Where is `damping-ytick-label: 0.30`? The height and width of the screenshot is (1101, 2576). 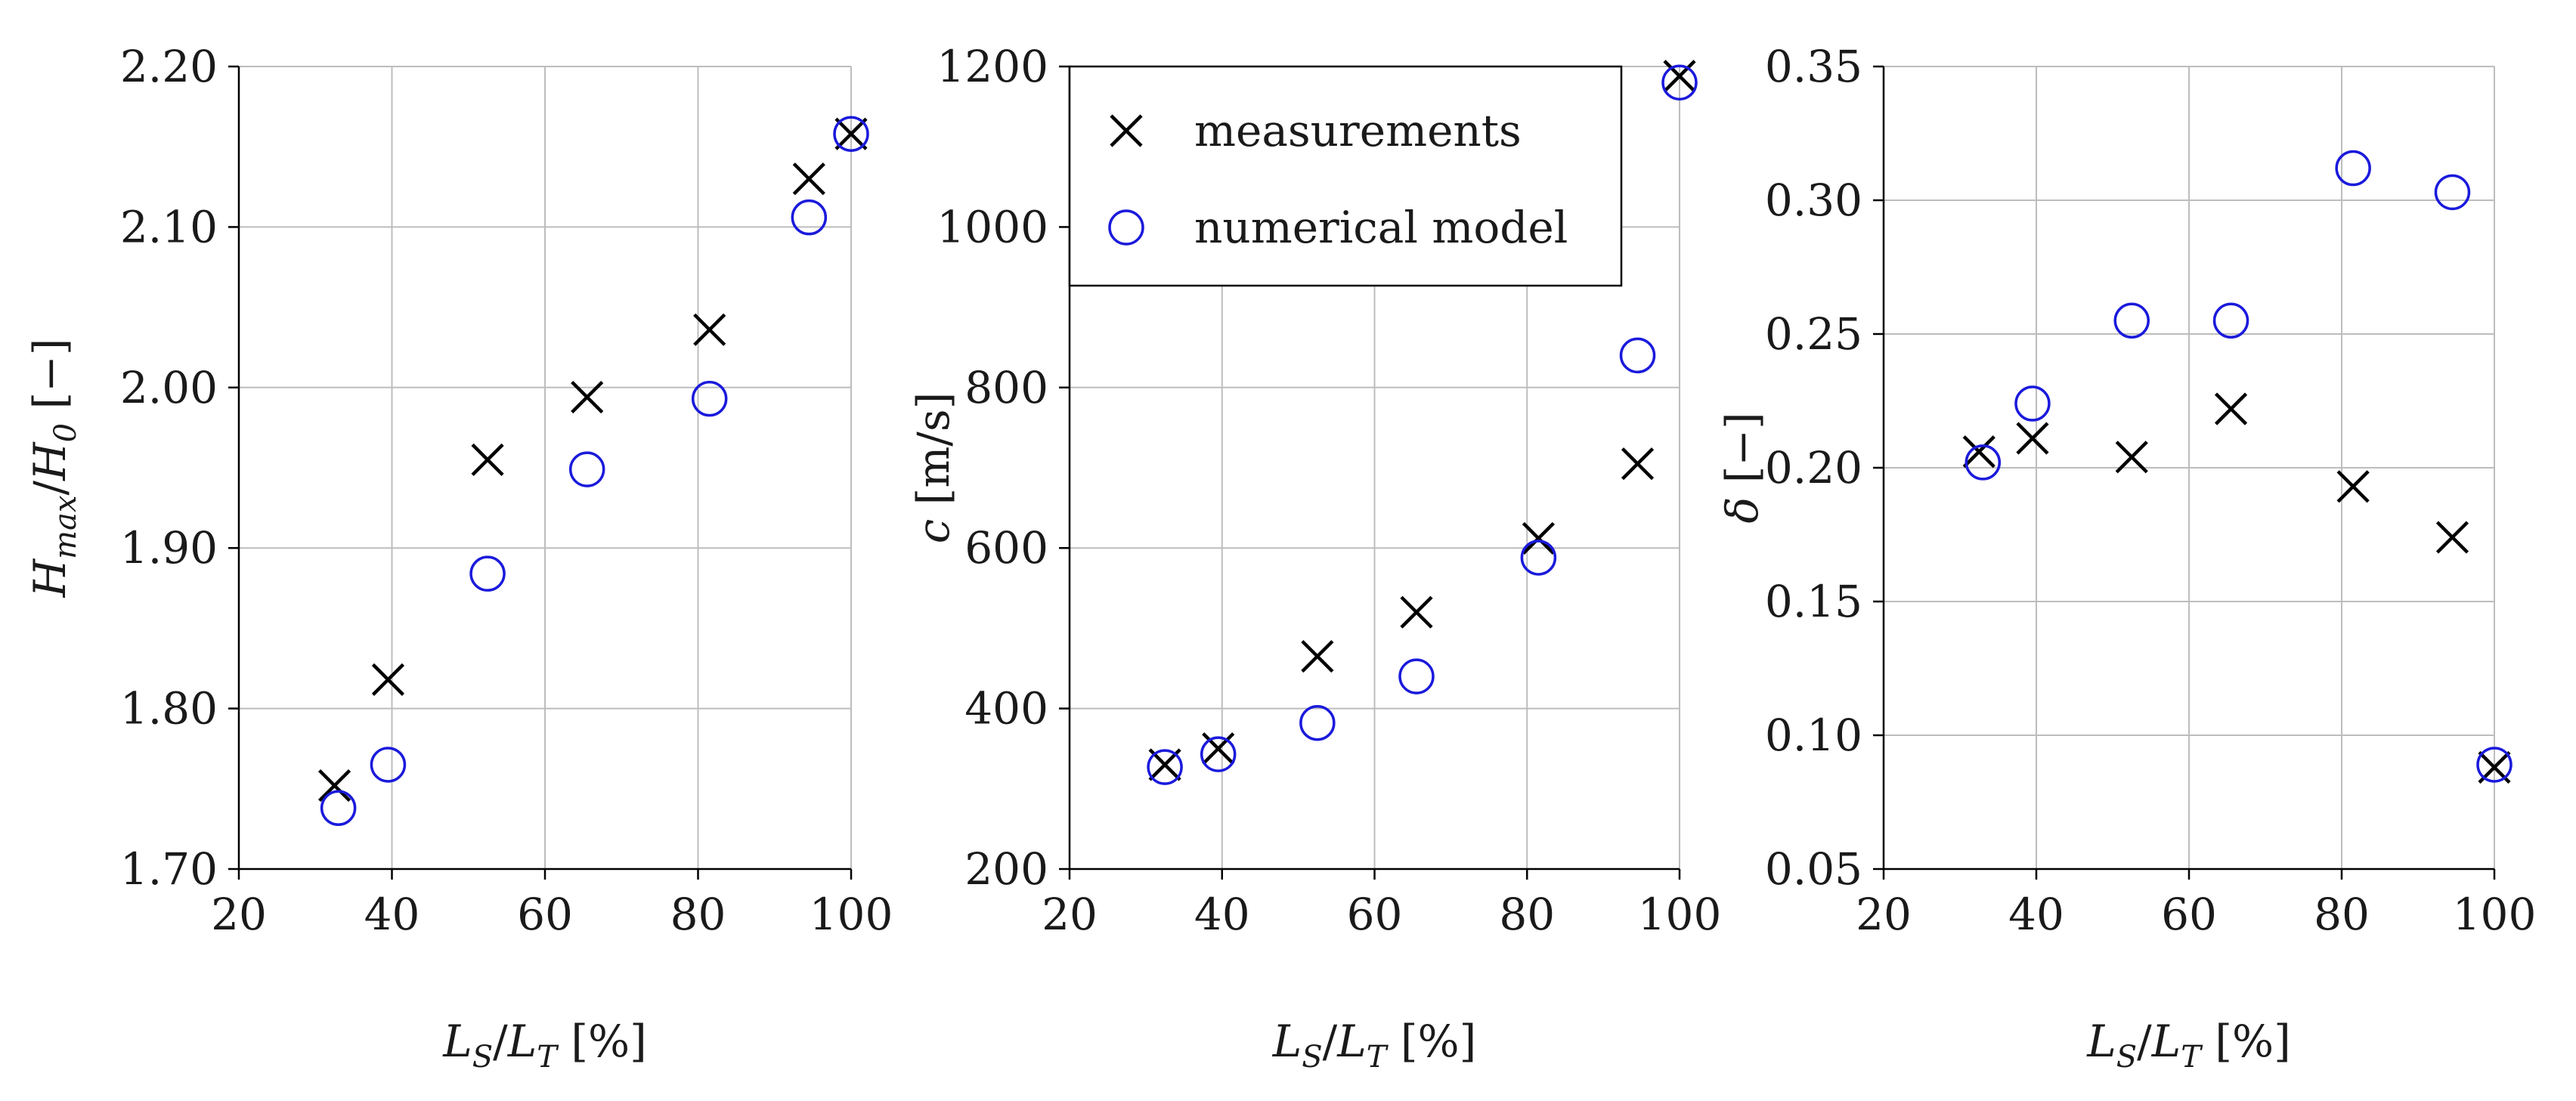
damping-ytick-label: 0.30 is located at coordinates (1813, 200).